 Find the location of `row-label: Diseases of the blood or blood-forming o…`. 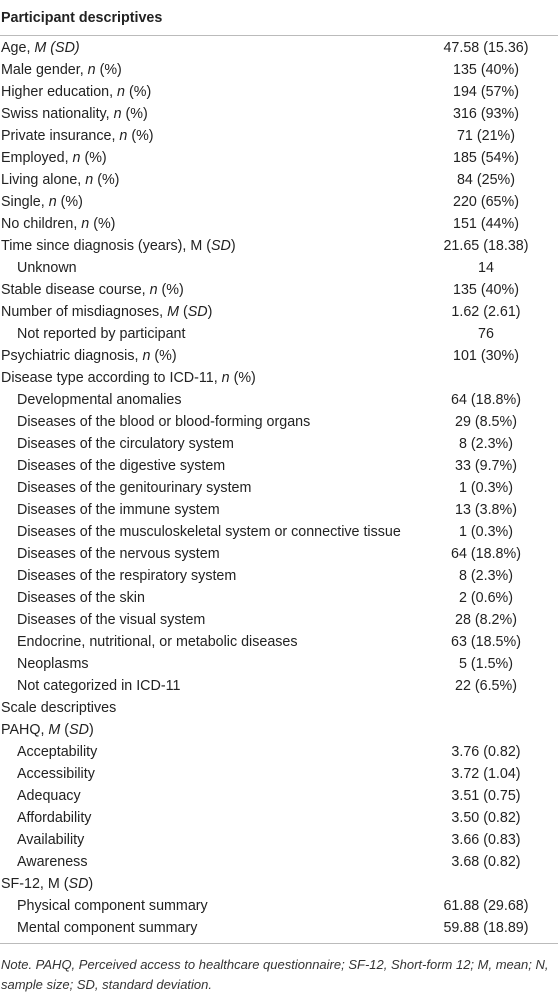

row-label: Diseases of the blood or blood-forming o… is located at coordinates (205, 422).